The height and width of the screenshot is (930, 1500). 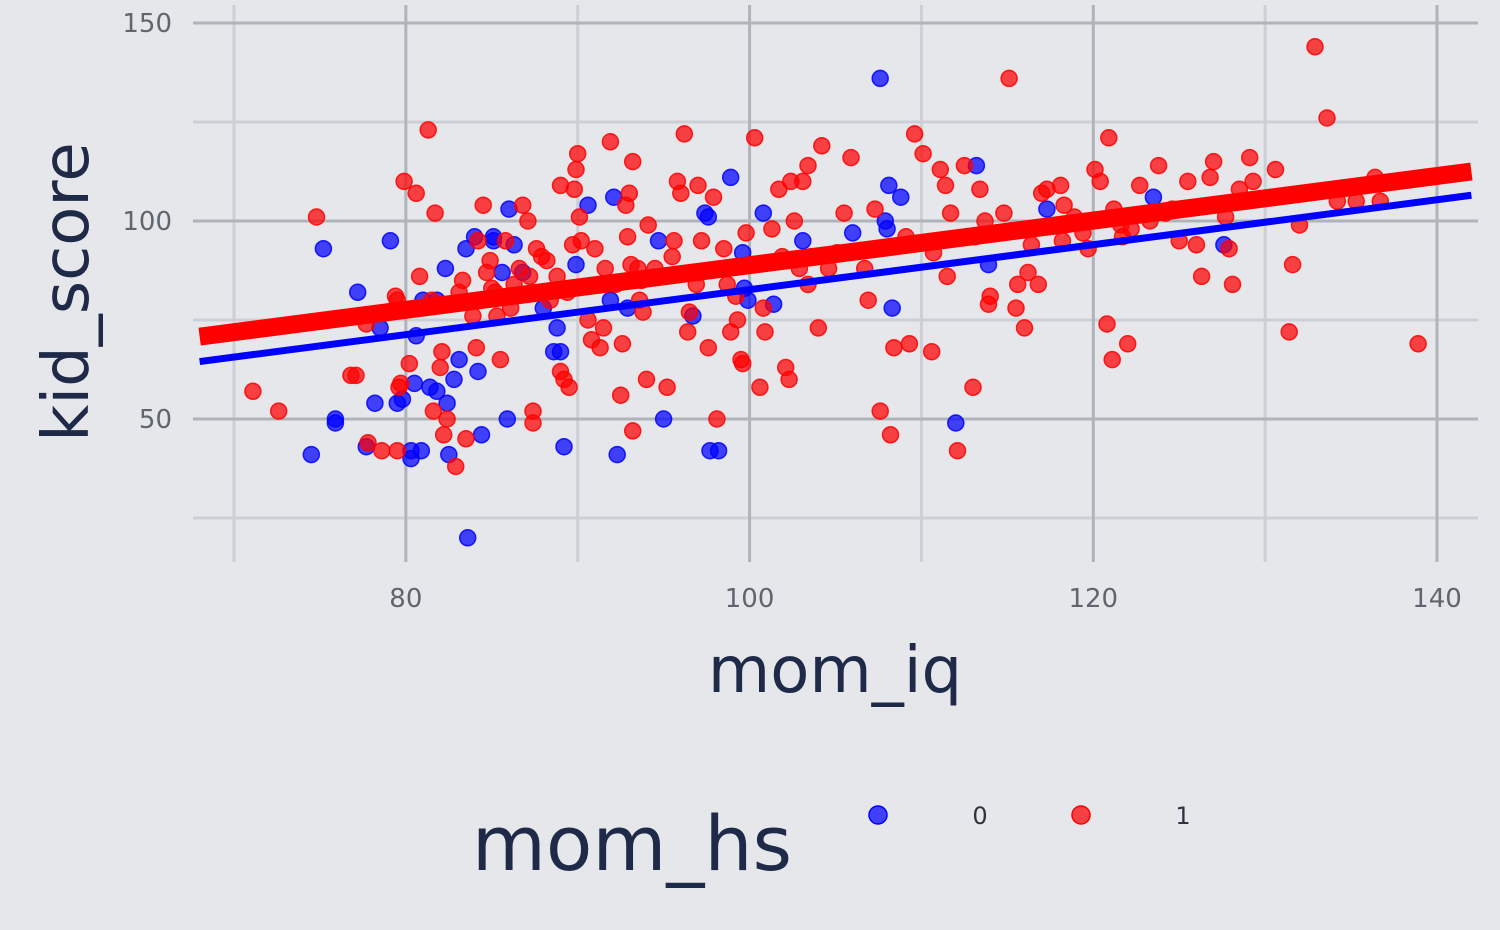 What do you see at coordinates (835, 671) in the screenshot?
I see `x-axis-title: mom_iq` at bounding box center [835, 671].